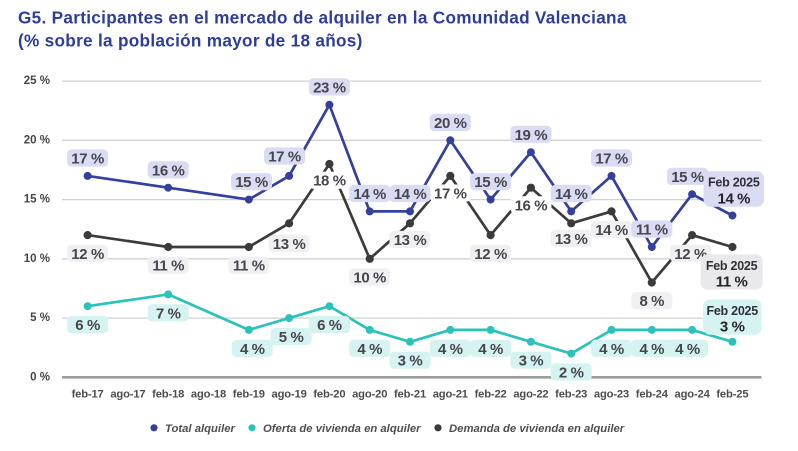  I want to click on svg-text: 7 %, so click(168, 313).